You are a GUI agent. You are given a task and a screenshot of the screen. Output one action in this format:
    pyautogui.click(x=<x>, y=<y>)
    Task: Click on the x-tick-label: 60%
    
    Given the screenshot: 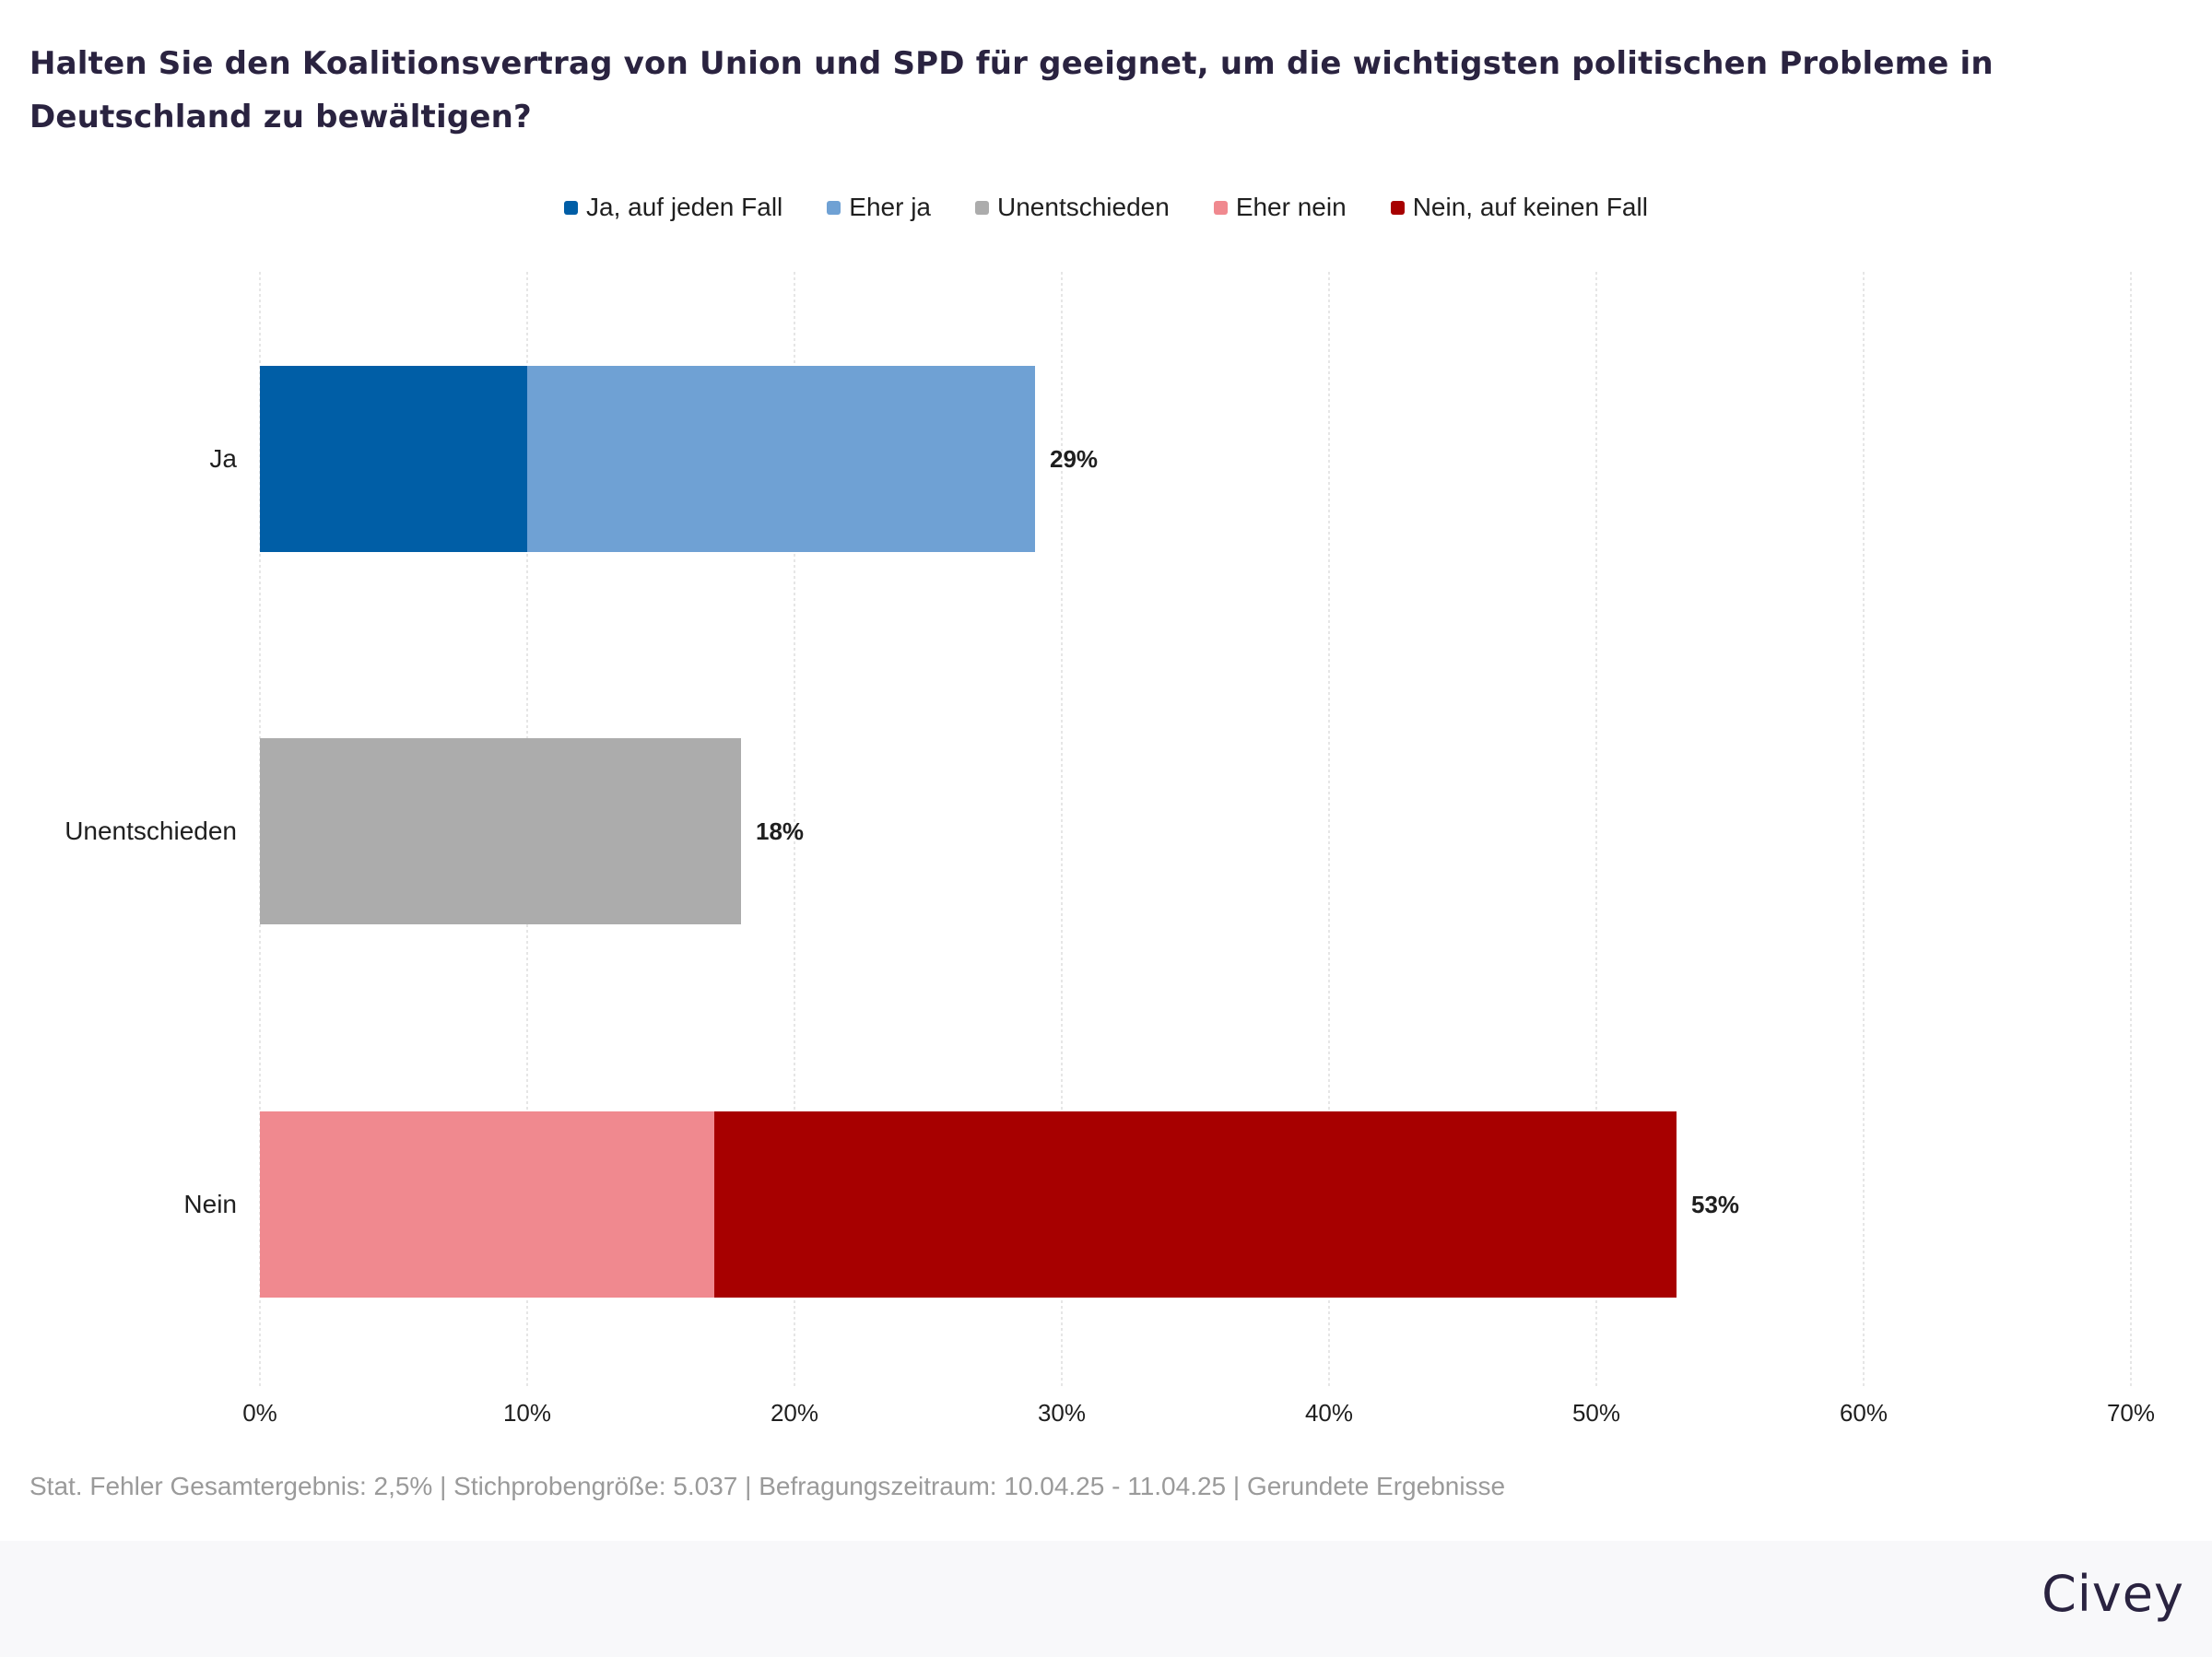 What is the action you would take?
    pyautogui.click(x=1864, y=1413)
    